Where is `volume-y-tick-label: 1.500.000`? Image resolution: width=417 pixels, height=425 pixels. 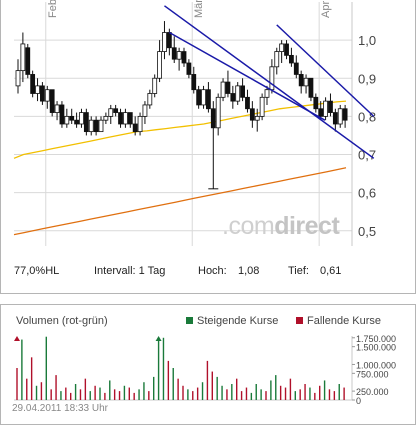
volume-y-tick-label: 1.500.000 is located at coordinates (376, 348).